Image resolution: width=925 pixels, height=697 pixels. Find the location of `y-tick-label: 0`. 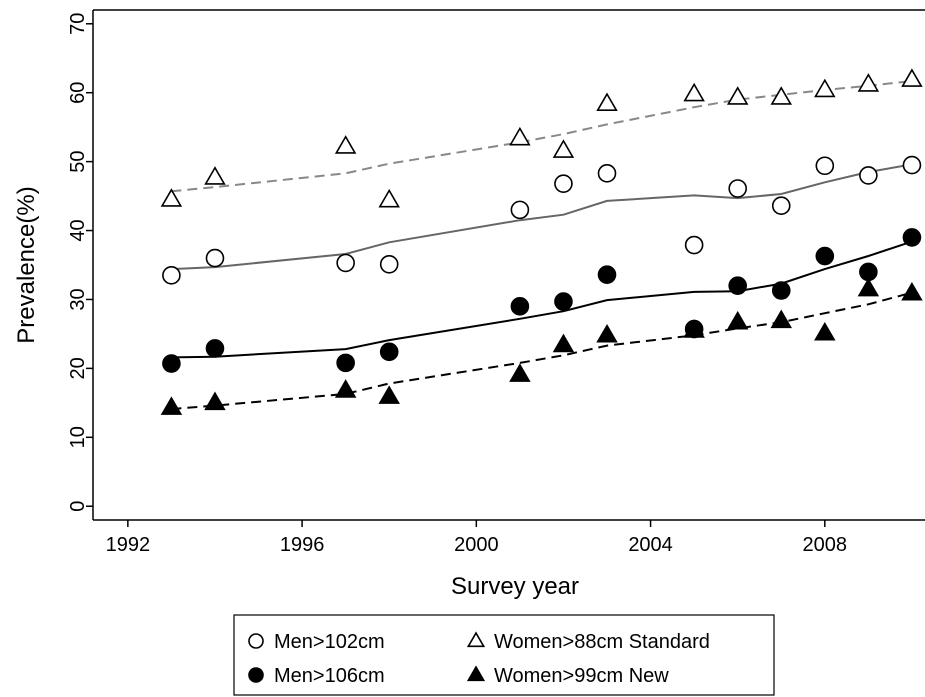

y-tick-label: 0 is located at coordinates (78, 506).